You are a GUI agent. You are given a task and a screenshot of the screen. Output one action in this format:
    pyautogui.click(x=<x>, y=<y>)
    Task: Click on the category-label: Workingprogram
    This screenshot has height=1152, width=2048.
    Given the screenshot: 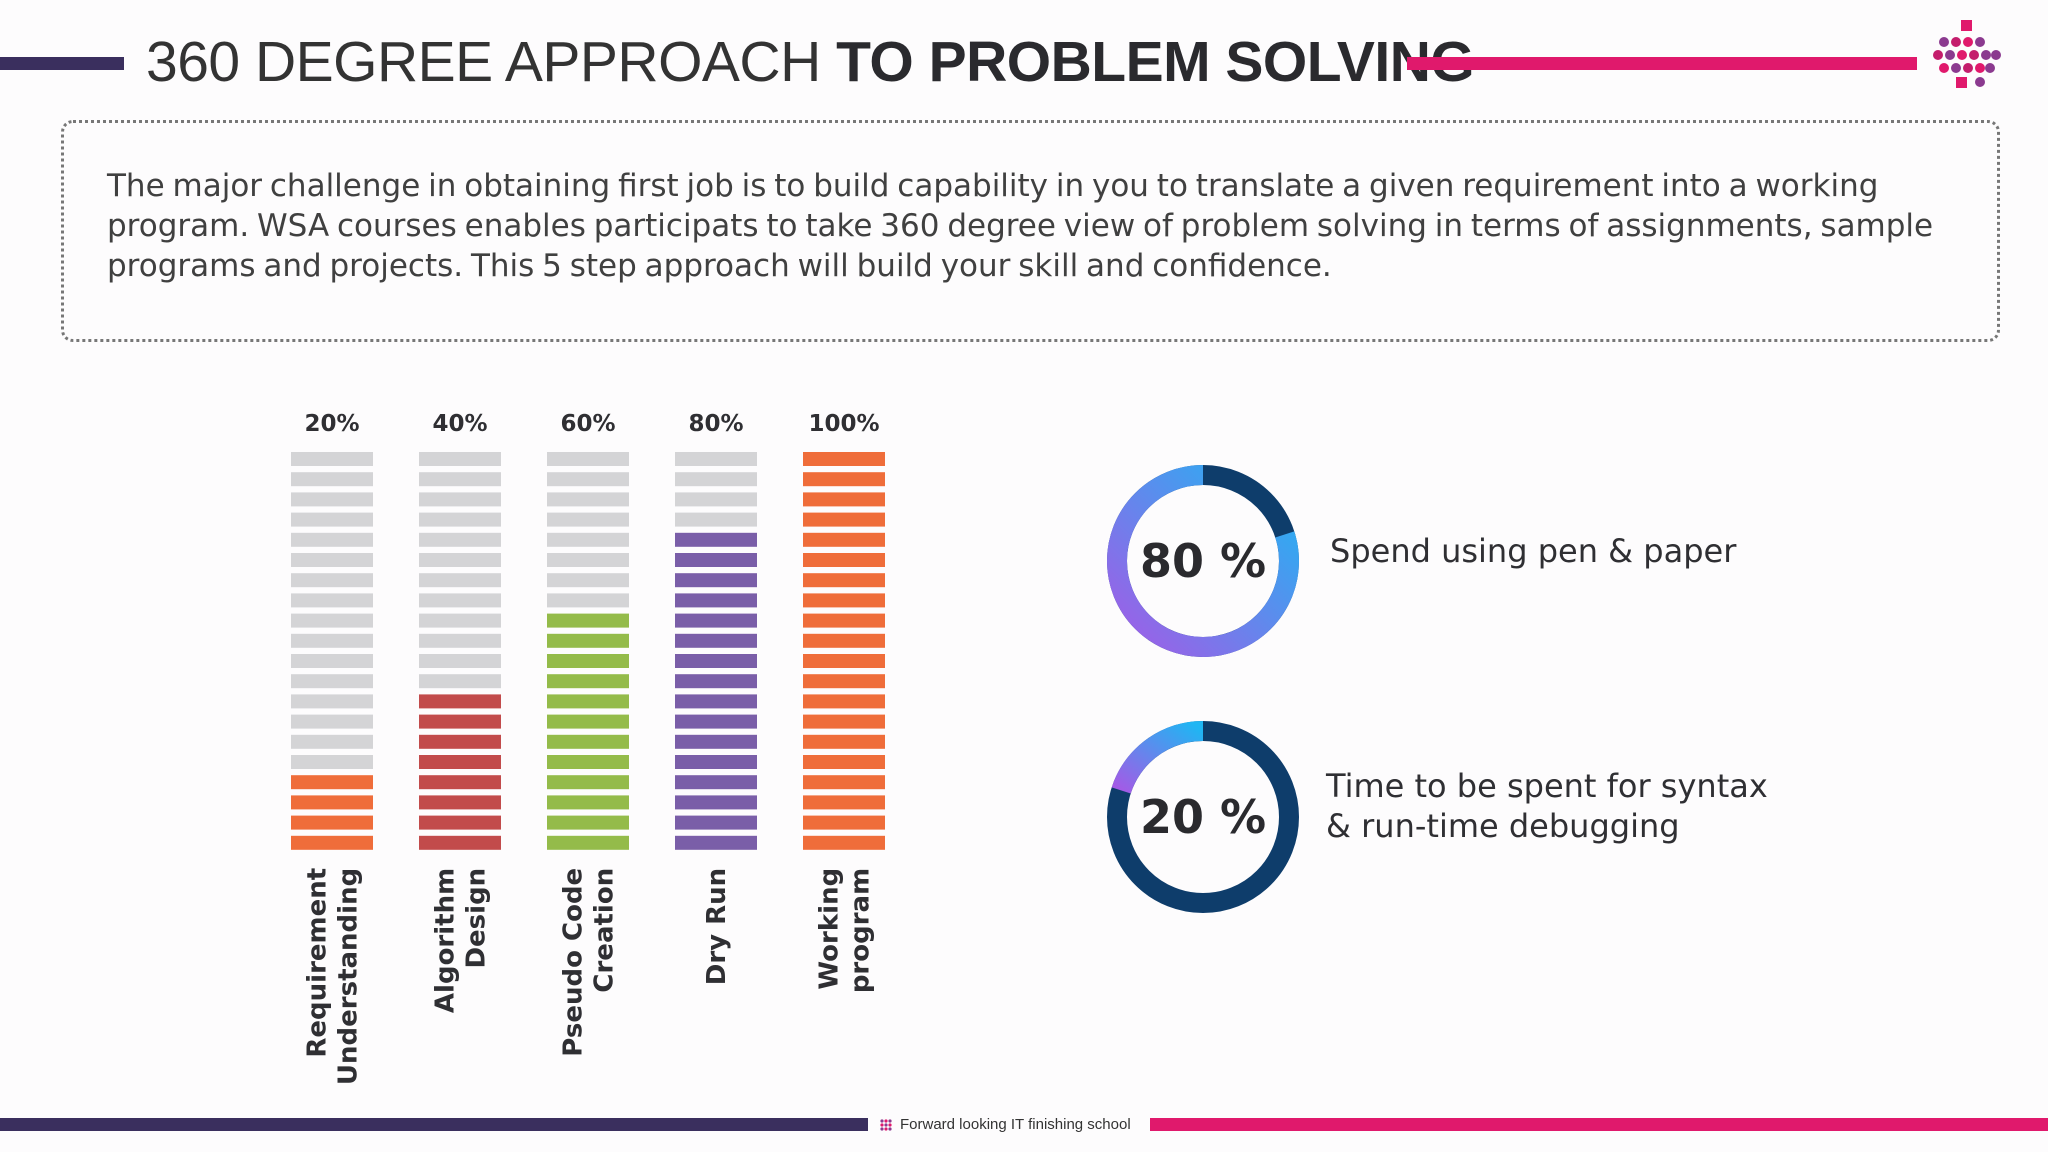 What is the action you would take?
    pyautogui.click(x=845, y=930)
    